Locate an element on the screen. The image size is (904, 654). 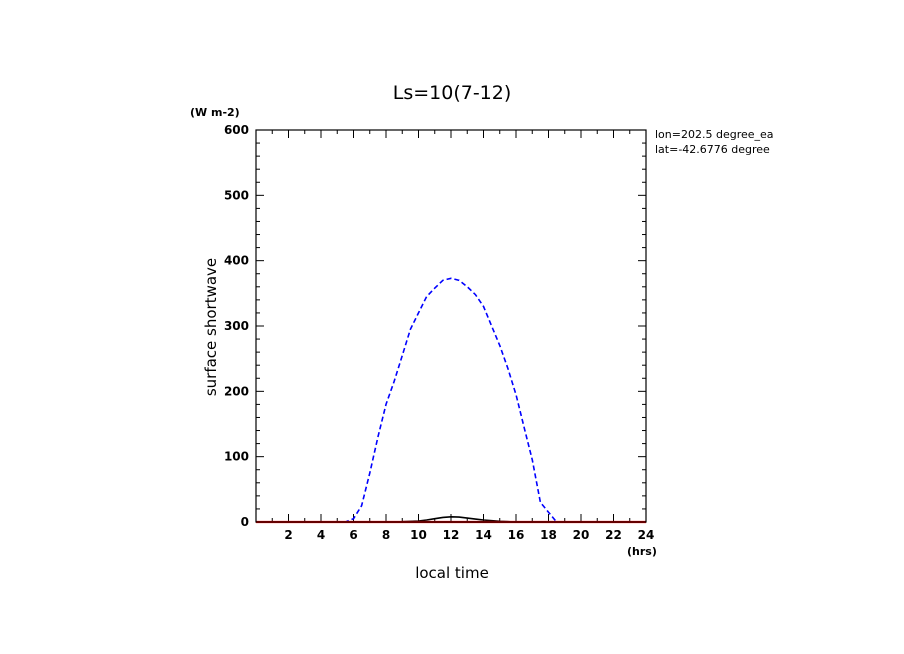
x-tick-label: 18 is located at coordinates (548, 535).